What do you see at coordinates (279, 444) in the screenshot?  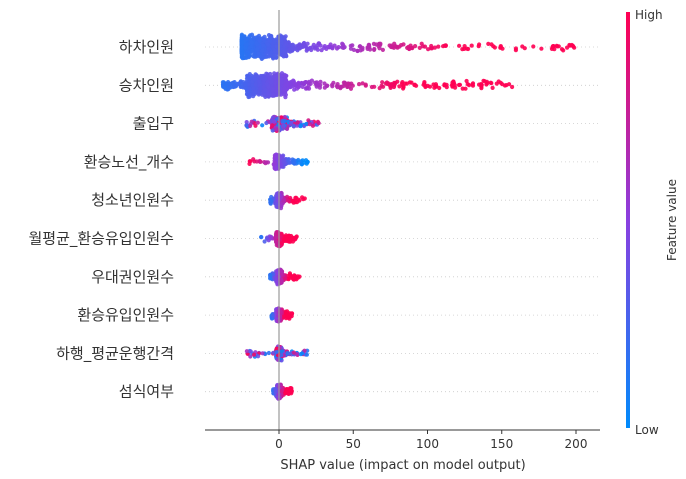 I see `x-tick-label: 0` at bounding box center [279, 444].